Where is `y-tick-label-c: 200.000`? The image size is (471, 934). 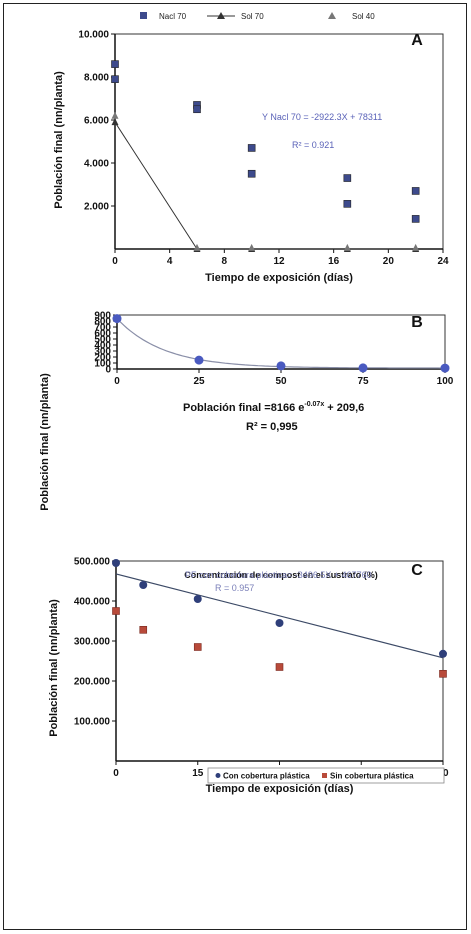
y-tick-label-c: 200.000 is located at coordinates (92, 682).